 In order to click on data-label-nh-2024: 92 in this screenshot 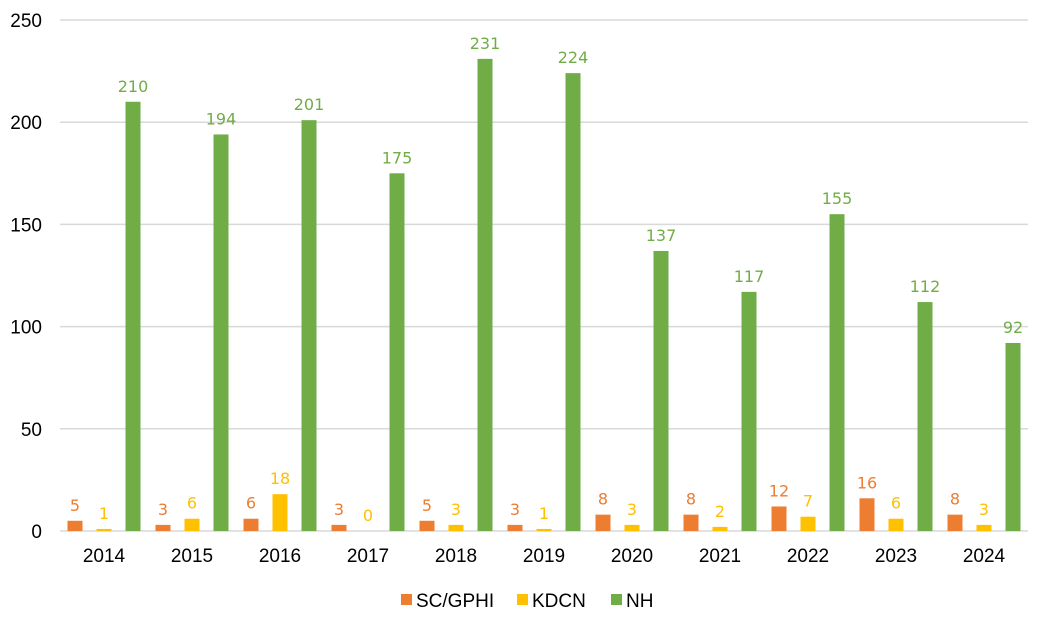, I will do `click(1013, 327)`.